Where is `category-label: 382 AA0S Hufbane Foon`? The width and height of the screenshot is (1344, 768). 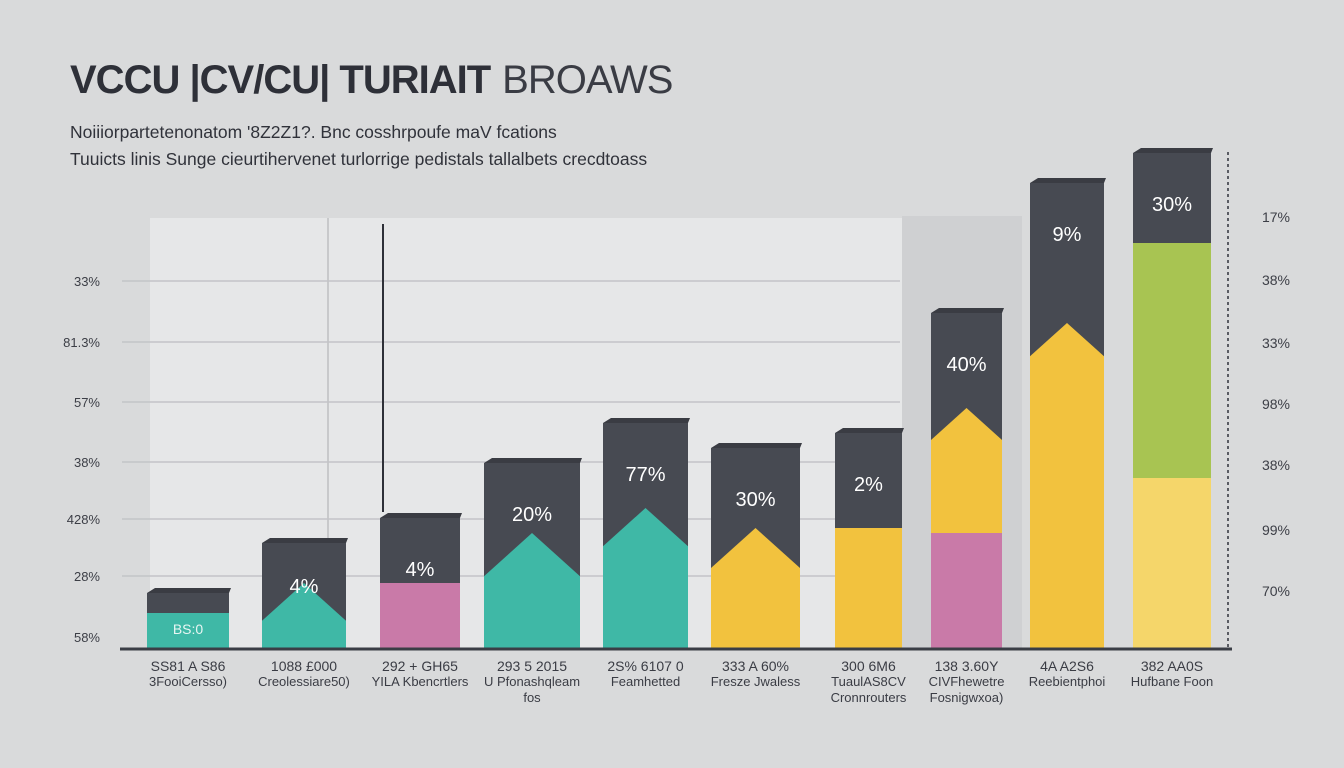
category-label: 382 AA0S Hufbane Foon is located at coordinates (1172, 674).